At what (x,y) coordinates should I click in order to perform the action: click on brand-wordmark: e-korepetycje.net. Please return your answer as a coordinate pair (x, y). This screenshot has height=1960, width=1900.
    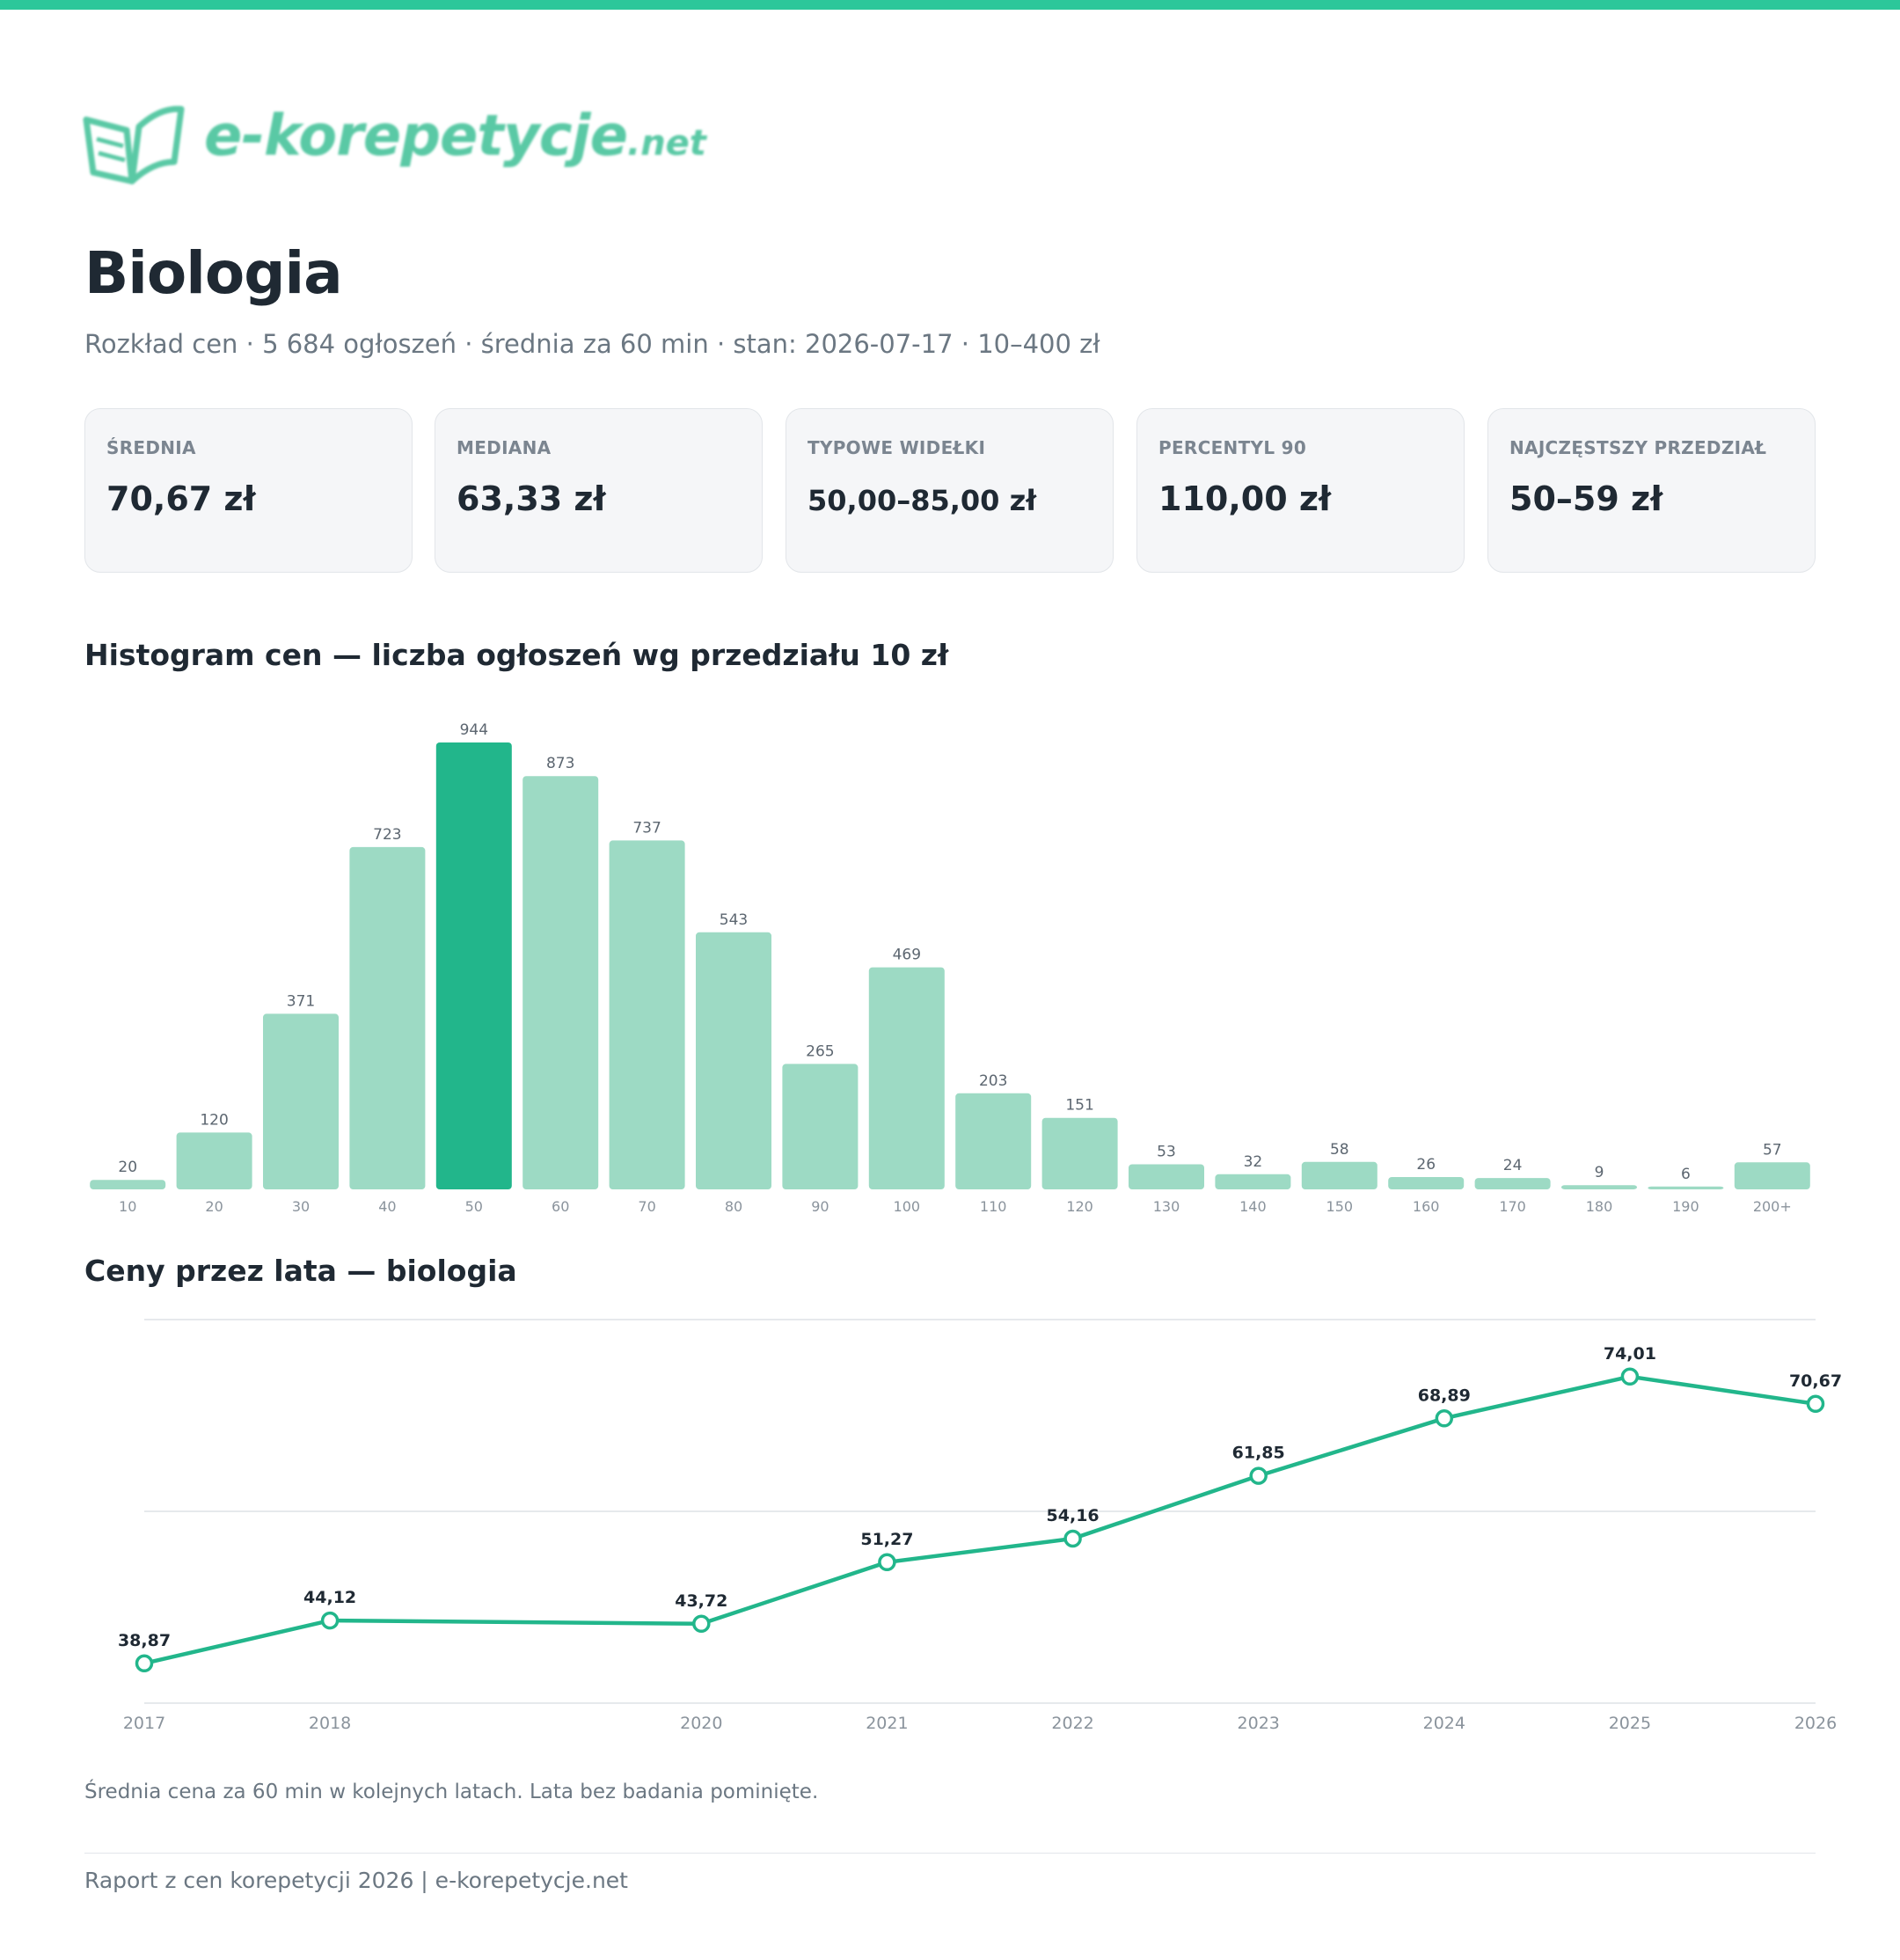
    Looking at the image, I should click on (455, 137).